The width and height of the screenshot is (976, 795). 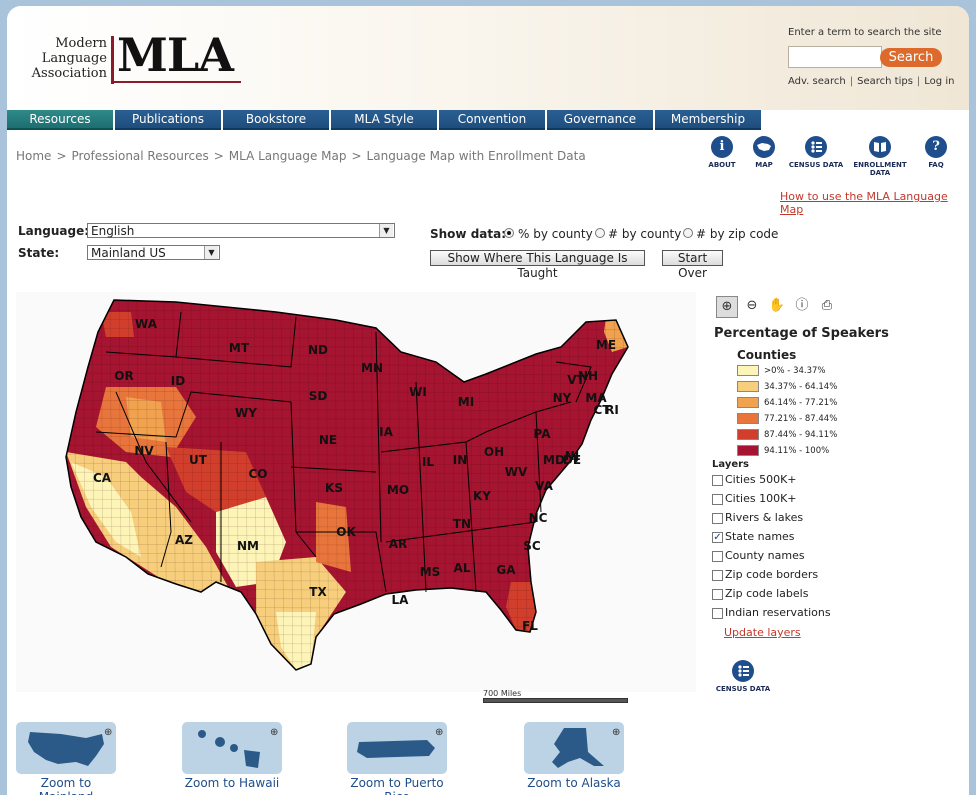 What do you see at coordinates (692, 265) in the screenshot?
I see `start-over-button: Start Over` at bounding box center [692, 265].